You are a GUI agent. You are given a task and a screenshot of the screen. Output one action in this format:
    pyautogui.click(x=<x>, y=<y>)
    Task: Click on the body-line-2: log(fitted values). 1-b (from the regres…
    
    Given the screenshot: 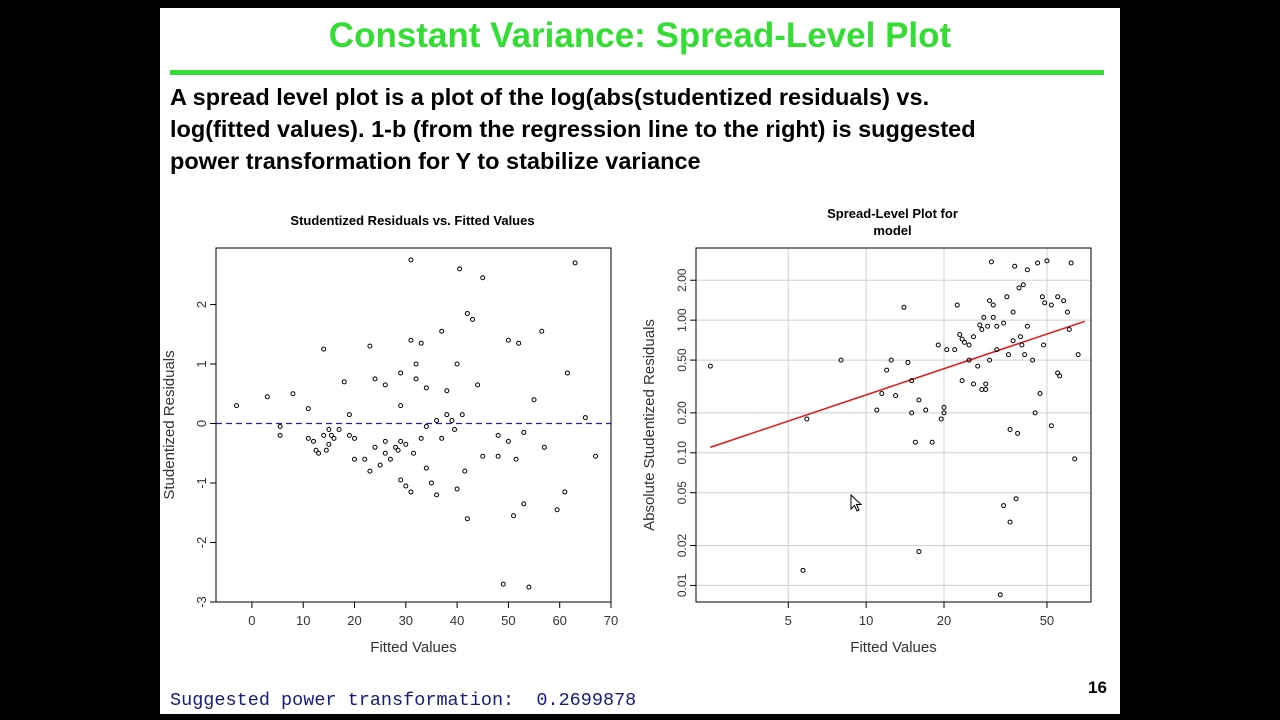 What is the action you would take?
    pyautogui.click(x=573, y=129)
    